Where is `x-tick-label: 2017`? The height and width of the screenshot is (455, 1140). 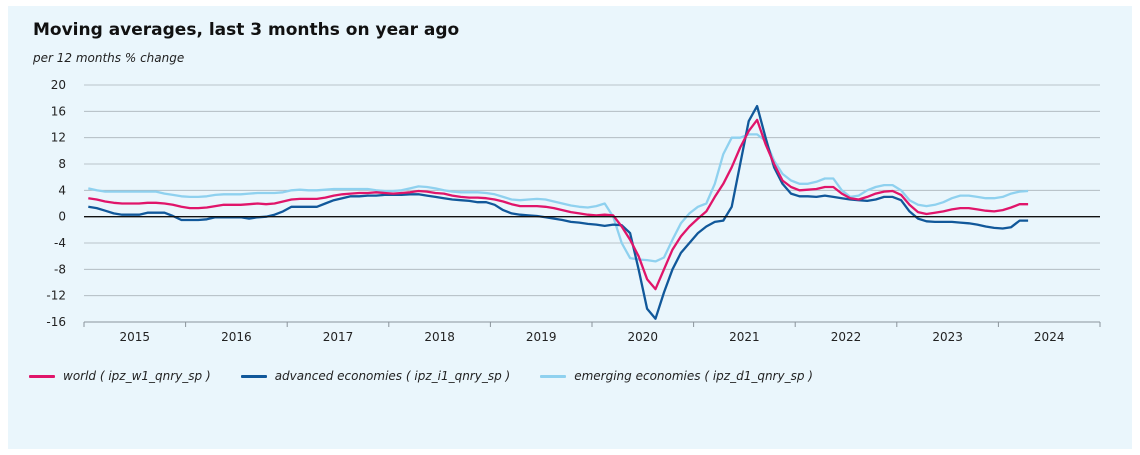 x-tick-label: 2017 is located at coordinates (338, 337).